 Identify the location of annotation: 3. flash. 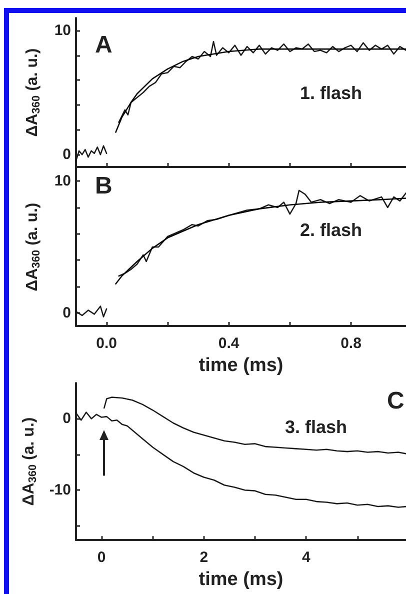
(316, 427).